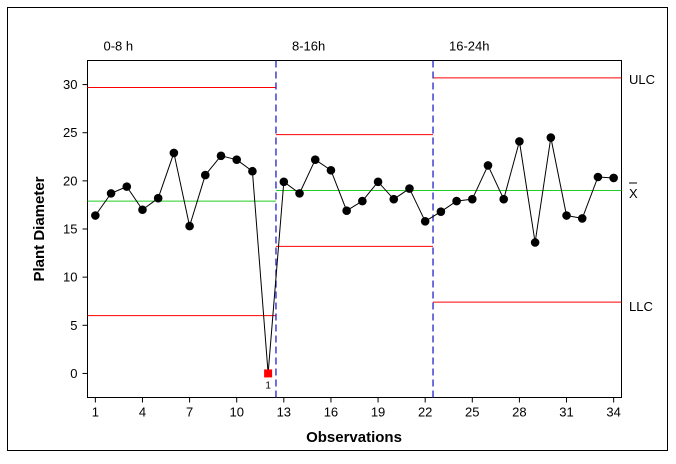 The width and height of the screenshot is (676, 464). Describe the element at coordinates (70, 84) in the screenshot. I see `y-tick-label: 30` at that location.